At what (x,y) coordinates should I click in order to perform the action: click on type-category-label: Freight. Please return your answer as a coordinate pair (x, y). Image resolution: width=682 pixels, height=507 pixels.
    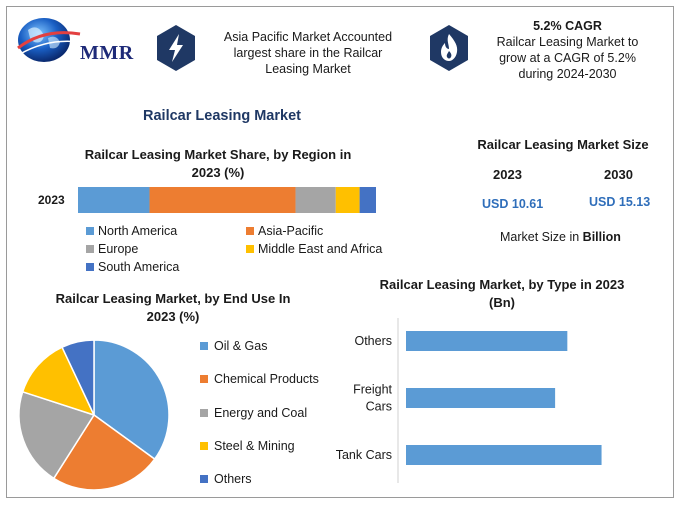
    Looking at the image, I should click on (372, 390).